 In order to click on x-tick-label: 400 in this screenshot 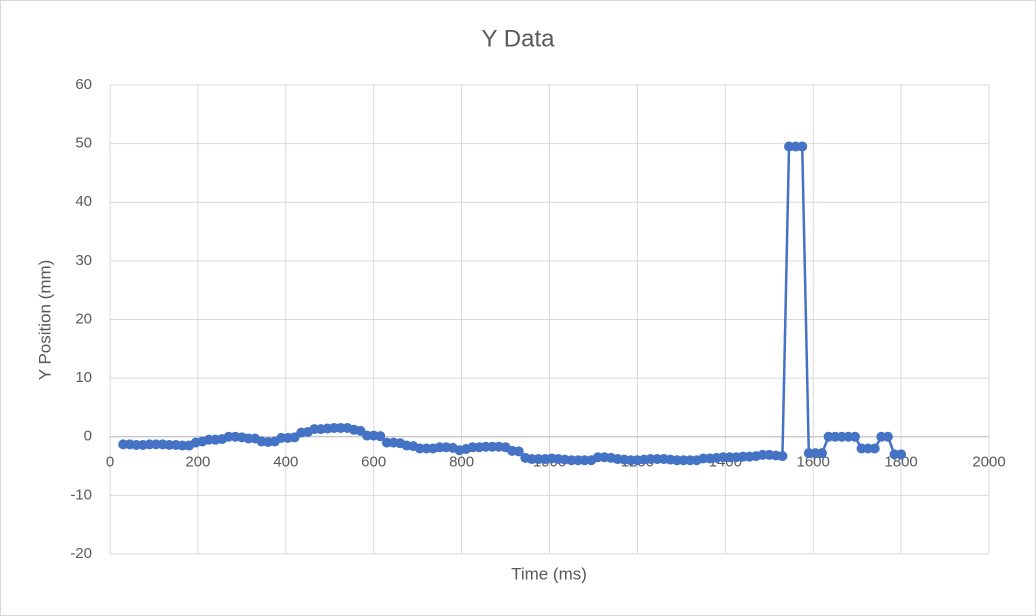, I will do `click(285, 462)`.